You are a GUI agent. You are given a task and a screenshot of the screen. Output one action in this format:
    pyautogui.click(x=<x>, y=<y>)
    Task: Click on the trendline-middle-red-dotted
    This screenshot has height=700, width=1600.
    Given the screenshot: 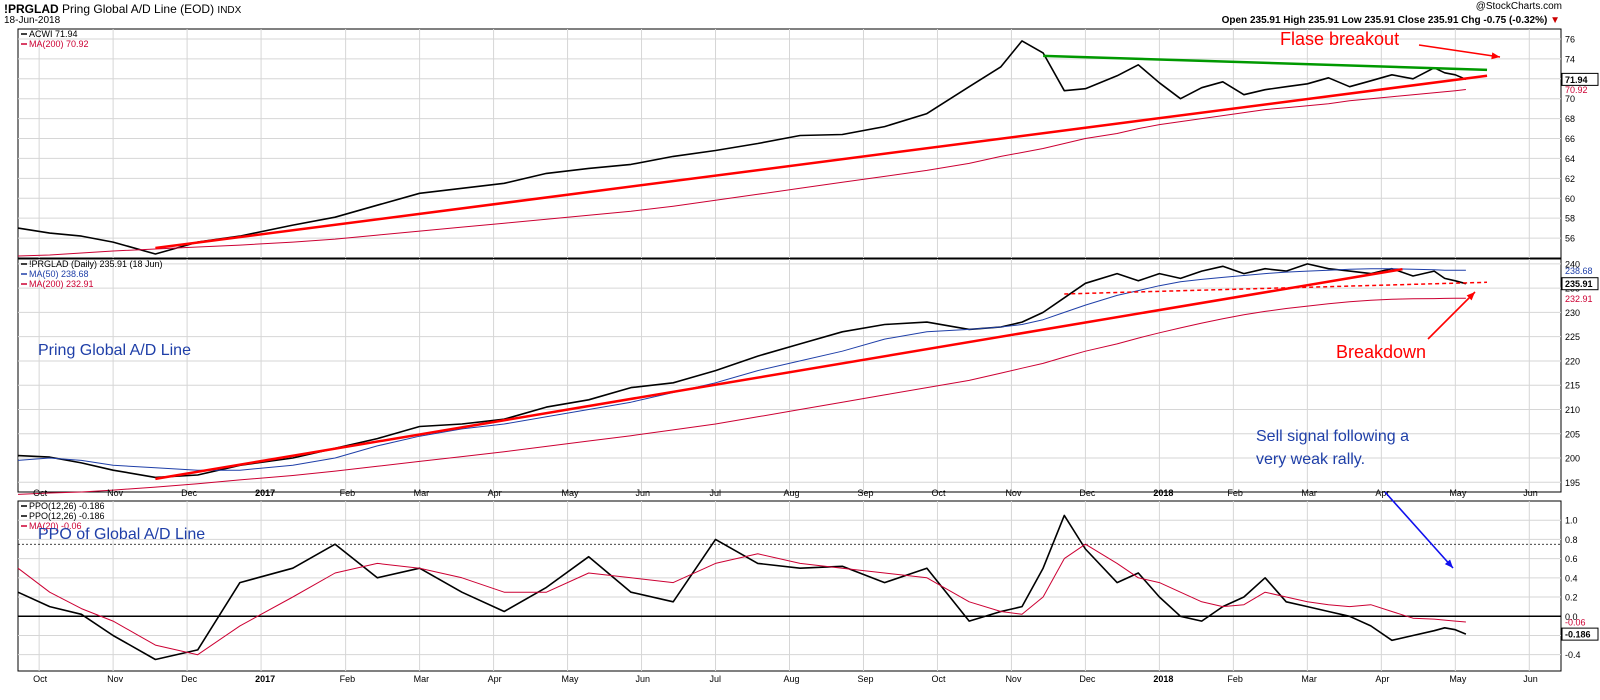 What is the action you would take?
    pyautogui.click(x=1276, y=288)
    